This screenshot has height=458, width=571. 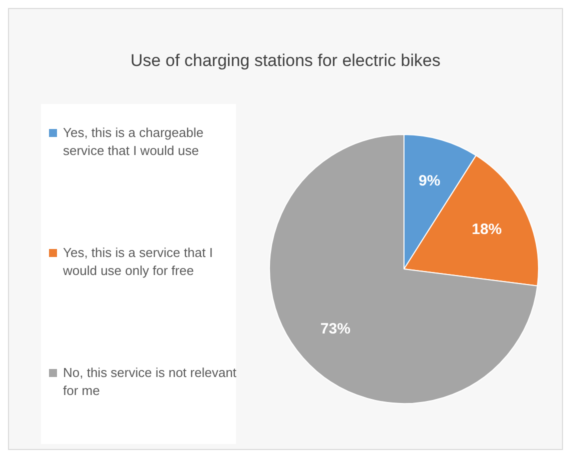 I want to click on chart-title: Use of charging stations for electric bikes, so click(x=286, y=61).